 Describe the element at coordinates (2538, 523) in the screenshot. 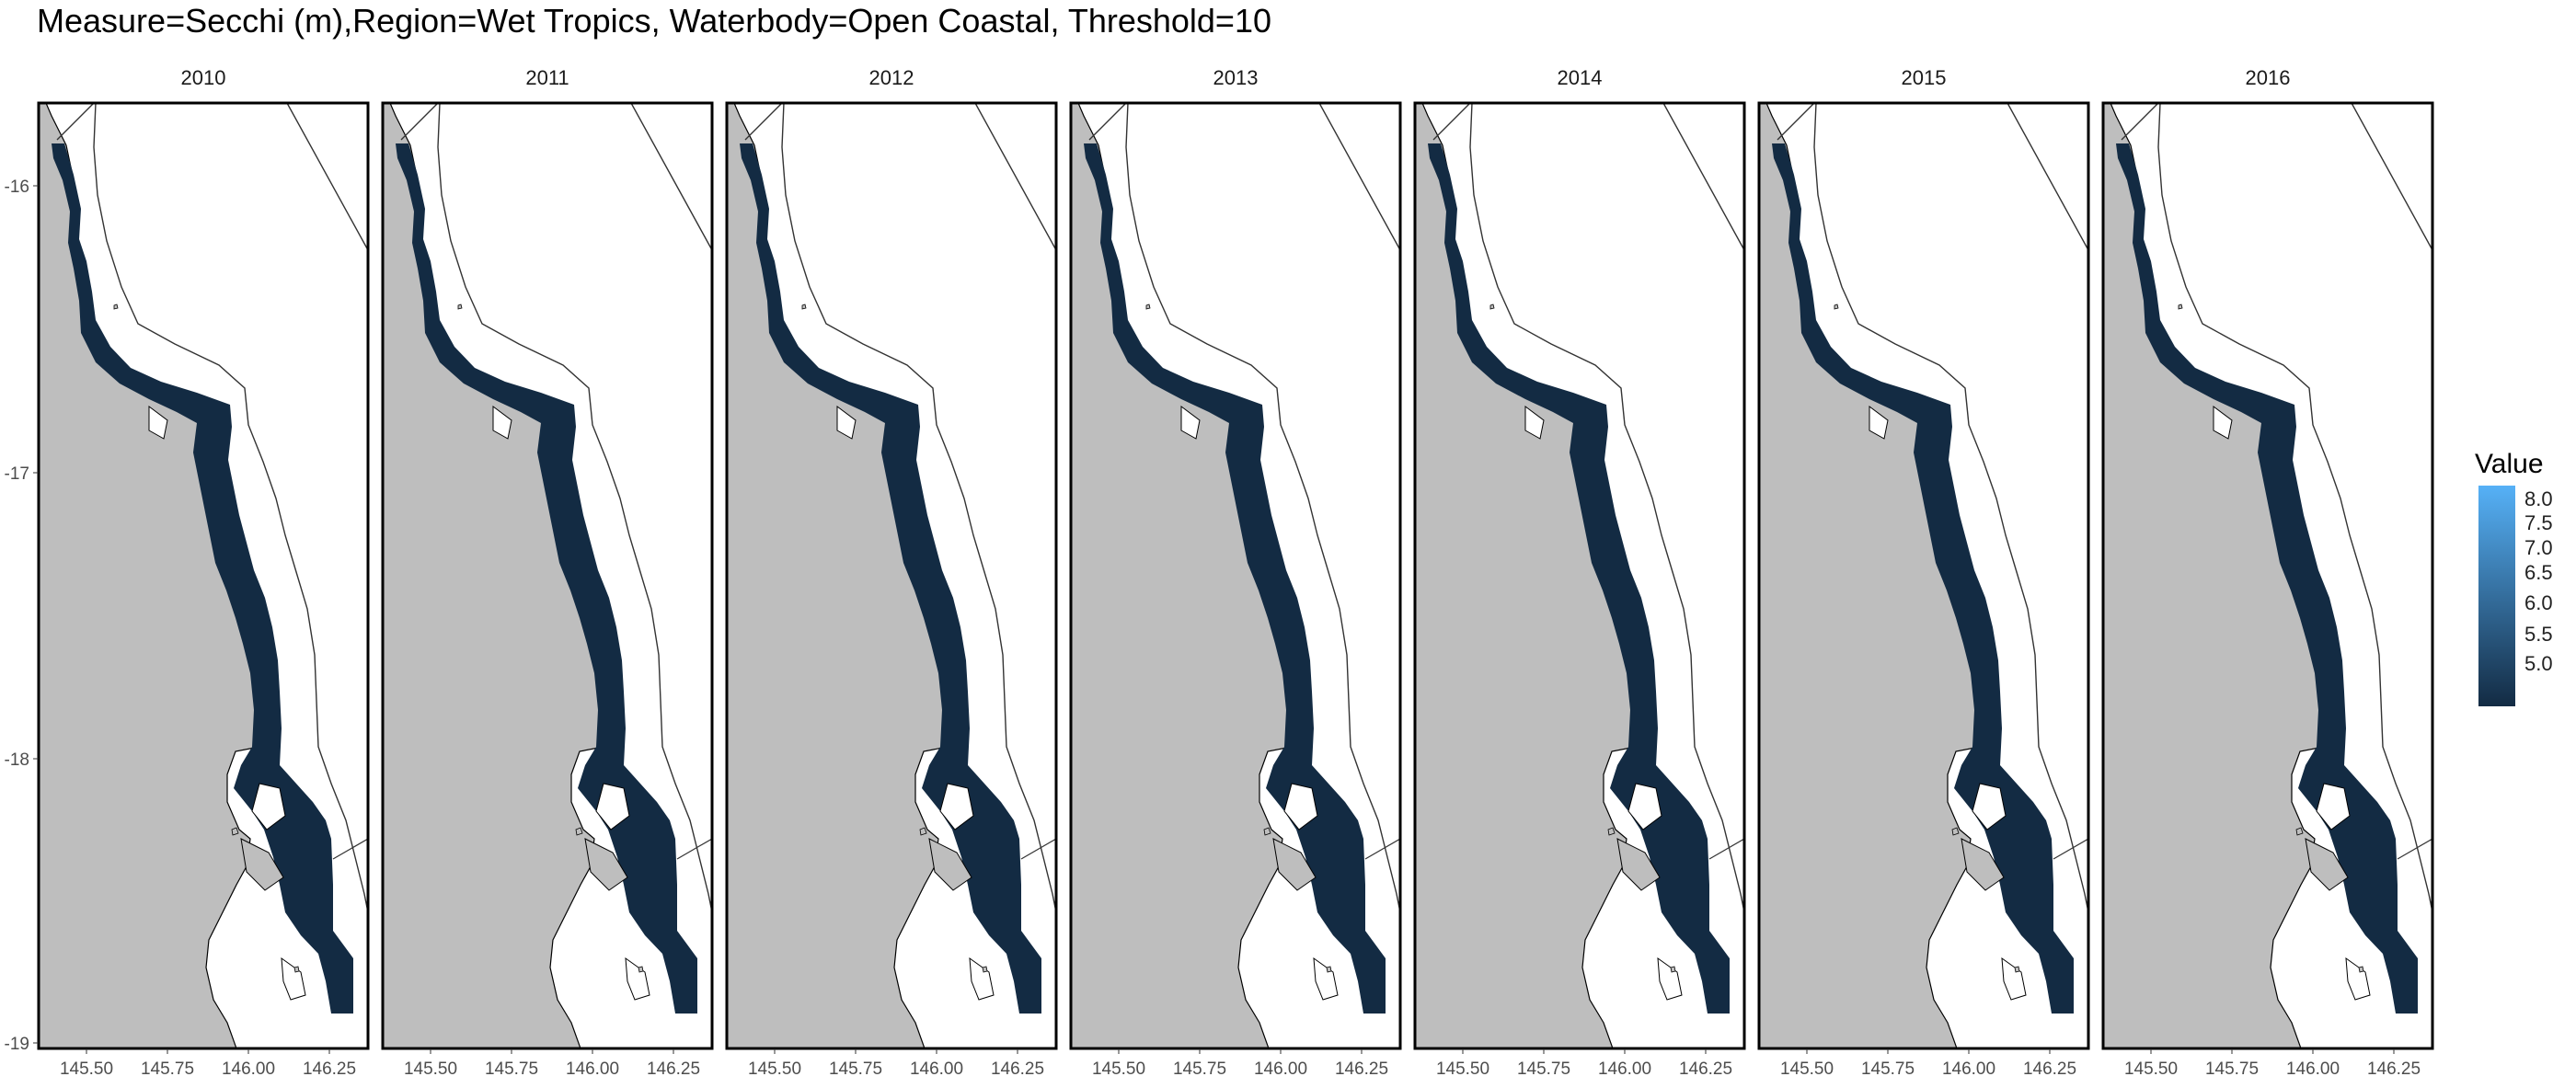

I see `legend-tick: 7.5` at that location.